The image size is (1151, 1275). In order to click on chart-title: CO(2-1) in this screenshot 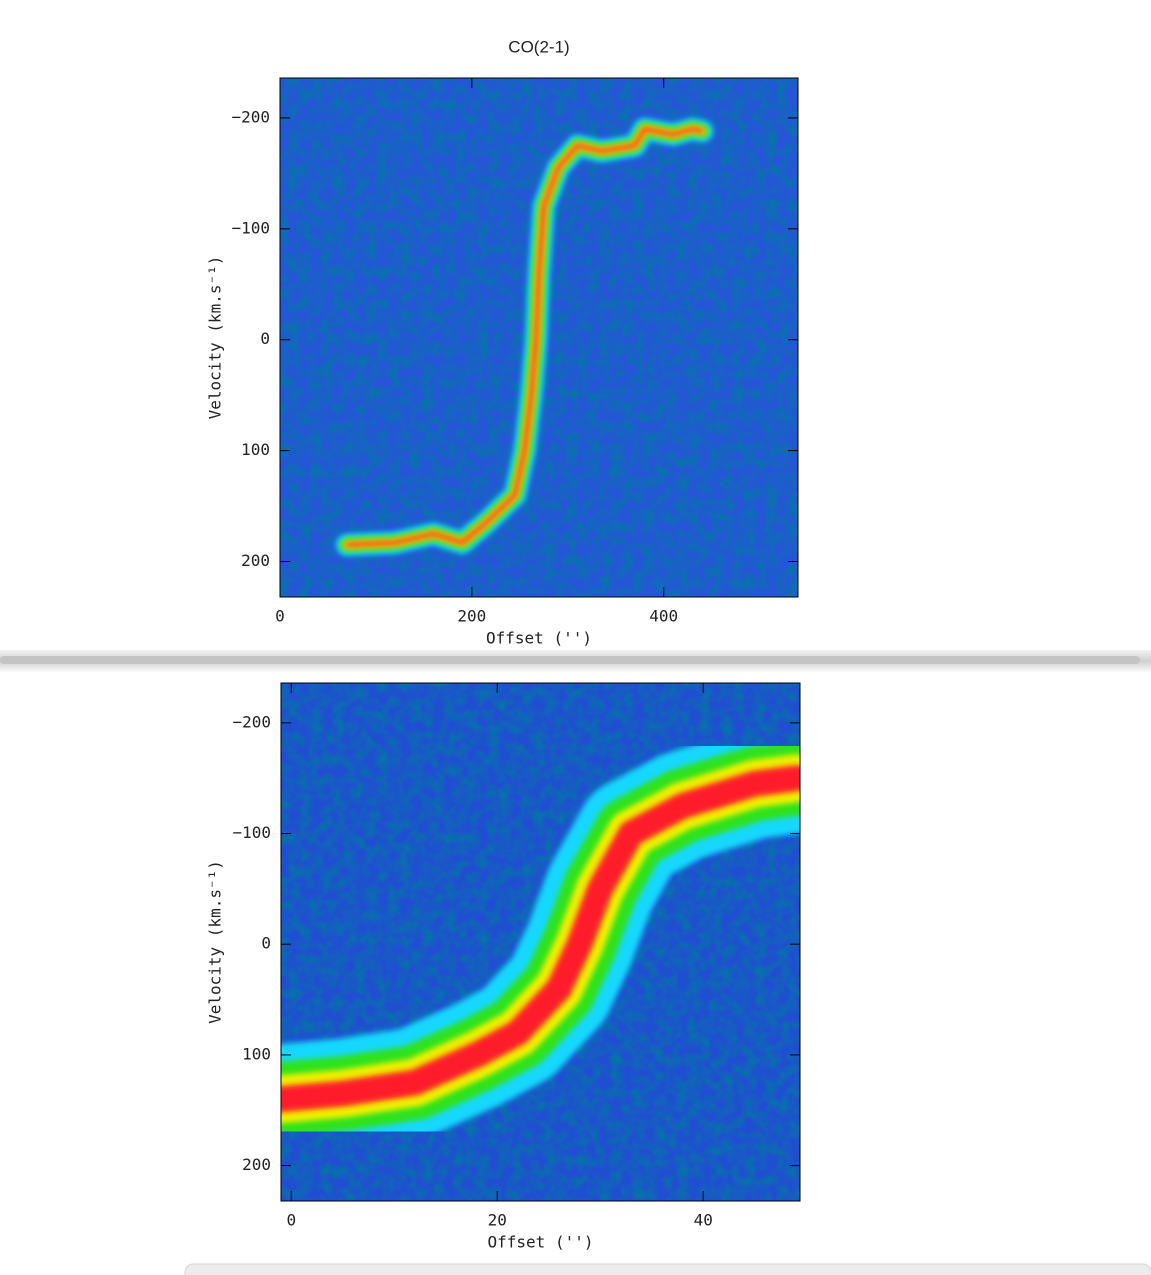, I will do `click(538, 46)`.